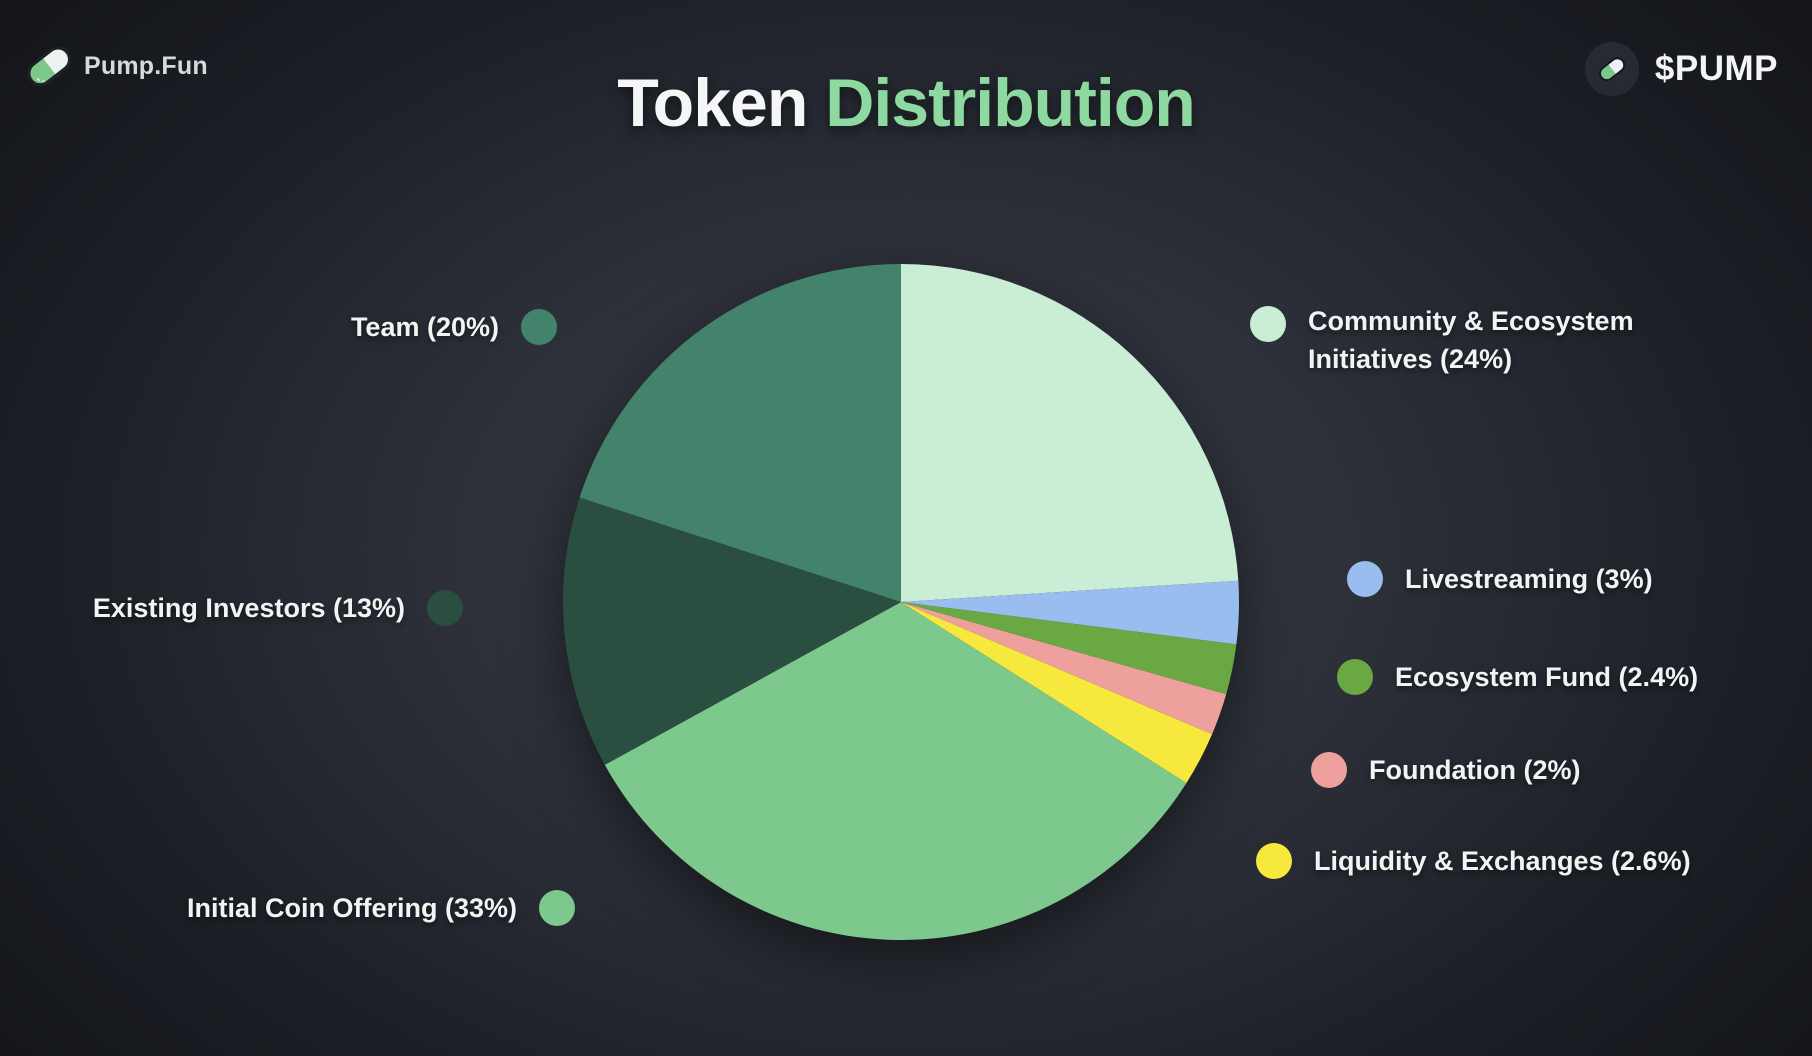 The height and width of the screenshot is (1056, 1812). What do you see at coordinates (1471, 340) in the screenshot?
I see `legend-label-community: Community & Ecosystem Initiatives (24%)` at bounding box center [1471, 340].